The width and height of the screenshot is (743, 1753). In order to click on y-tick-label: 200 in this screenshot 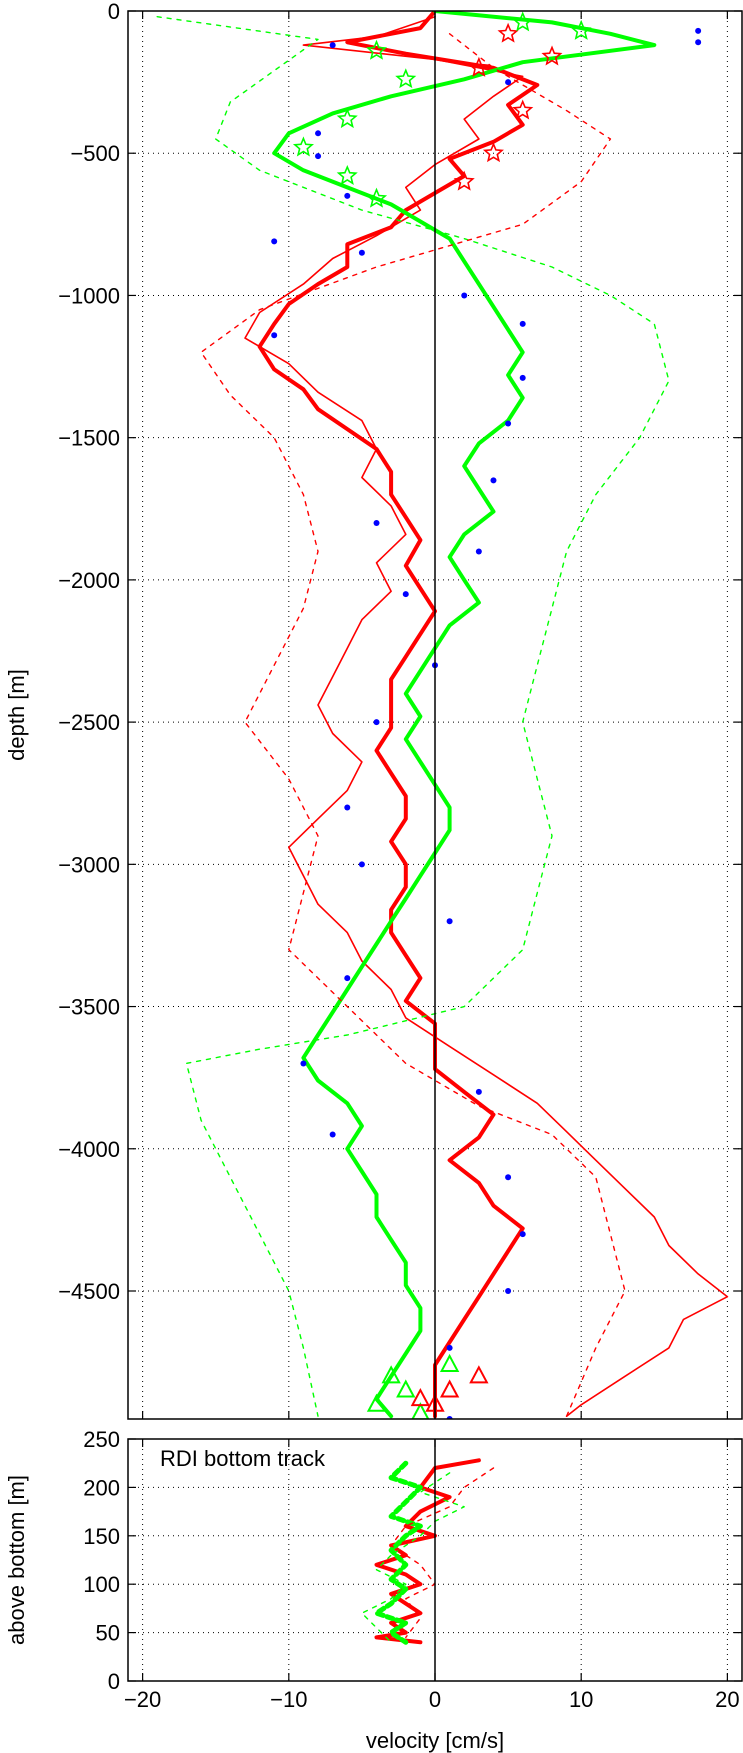, I will do `click(101, 1487)`.